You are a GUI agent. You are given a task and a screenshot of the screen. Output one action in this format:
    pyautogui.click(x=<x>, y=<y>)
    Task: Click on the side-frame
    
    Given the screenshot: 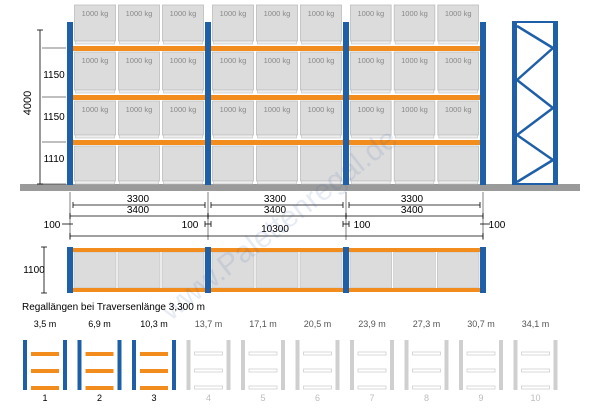 What is the action you would take?
    pyautogui.click(x=535, y=103)
    